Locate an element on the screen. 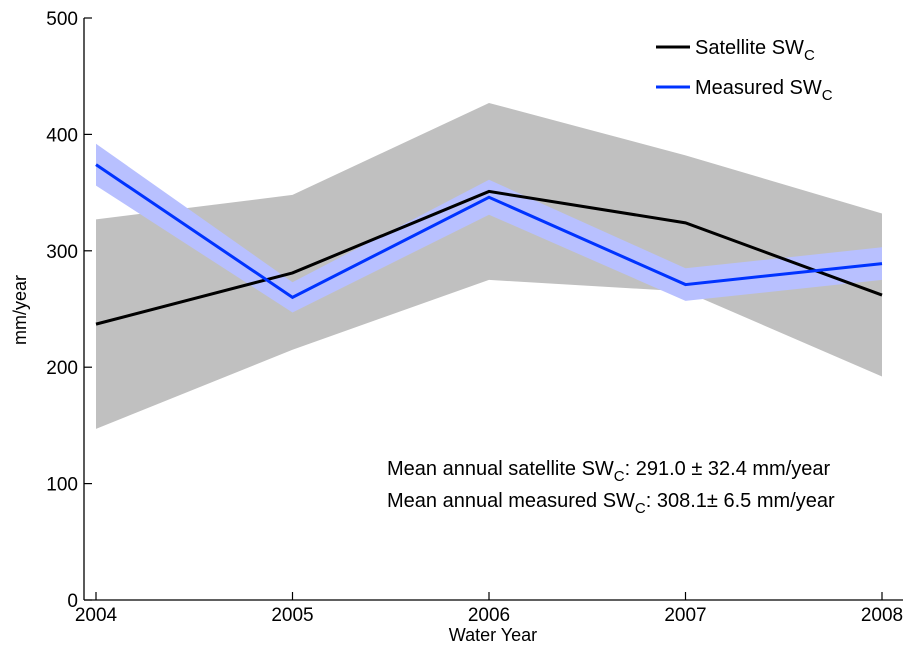 The image size is (909, 647). x-tick-label: 2004 is located at coordinates (96, 615).